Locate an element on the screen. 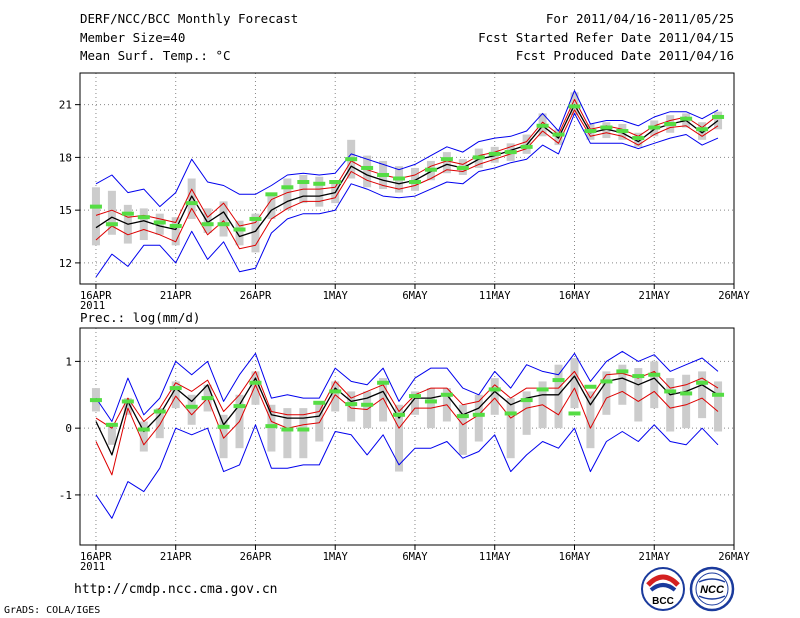 This screenshot has height=618, width=800. temp-x-tick-label: 21APR is located at coordinates (176, 296).